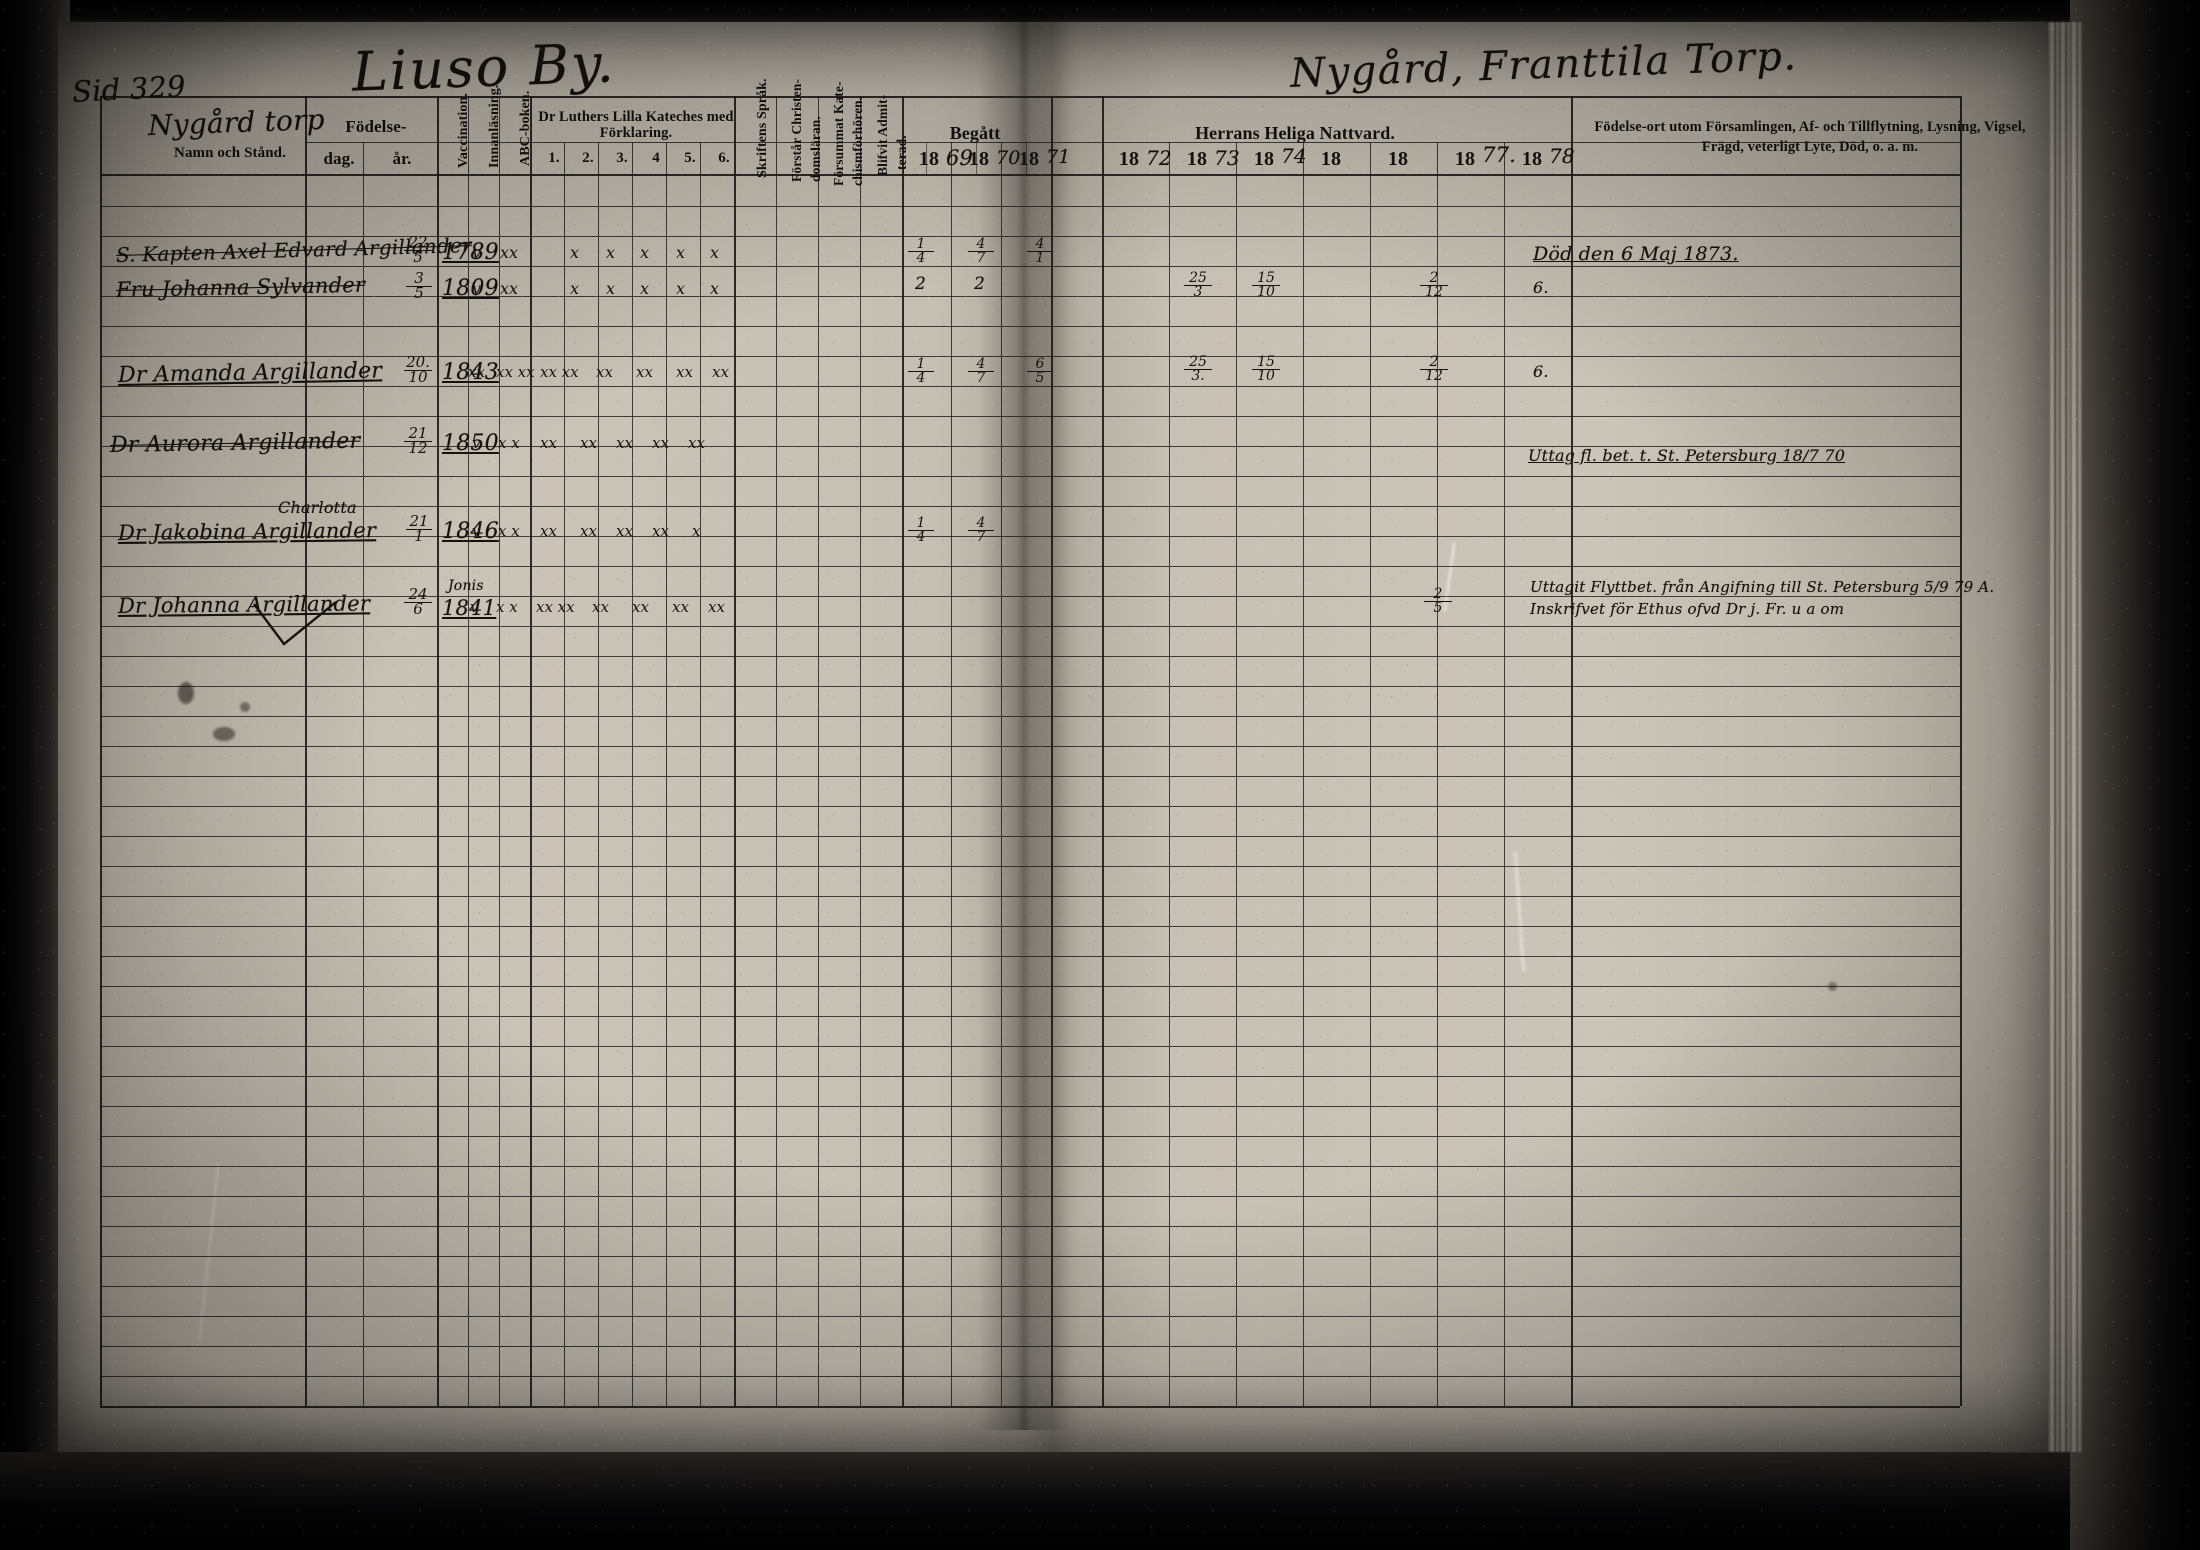 This screenshot has width=2200, height=1550. Describe the element at coordinates (645, 288) in the screenshot. I see `mark-catechism-3: x` at that location.